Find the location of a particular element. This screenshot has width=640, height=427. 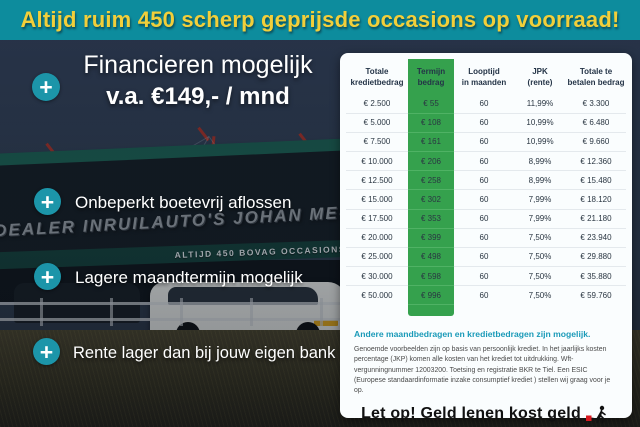

table-cell: € 21.180 is located at coordinates (596, 218).